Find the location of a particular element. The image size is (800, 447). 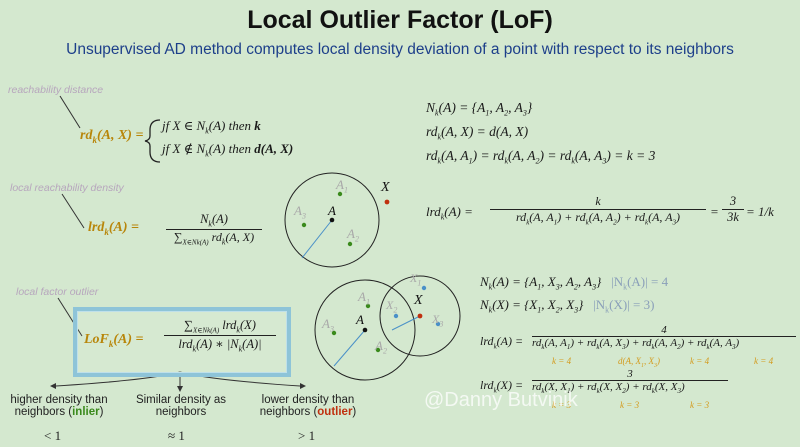

rd-case-1: jf X ∈ Nk(A) then k is located at coordinates (211, 127).